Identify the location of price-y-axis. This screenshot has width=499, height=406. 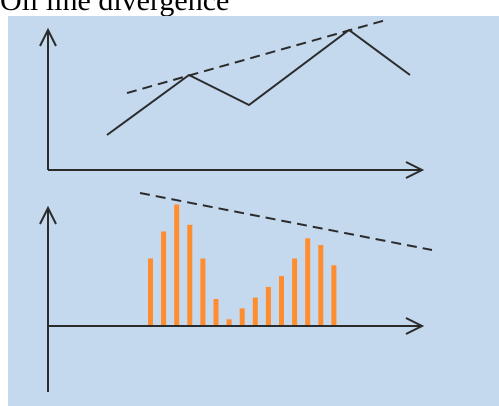
(48, 98).